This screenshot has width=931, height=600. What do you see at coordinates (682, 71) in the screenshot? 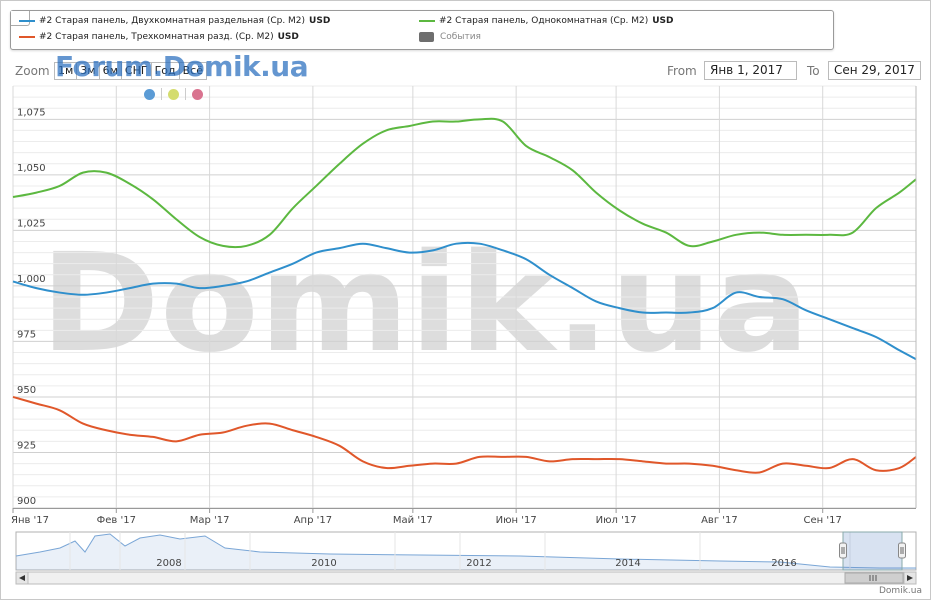
I see `from-label: From` at bounding box center [682, 71].